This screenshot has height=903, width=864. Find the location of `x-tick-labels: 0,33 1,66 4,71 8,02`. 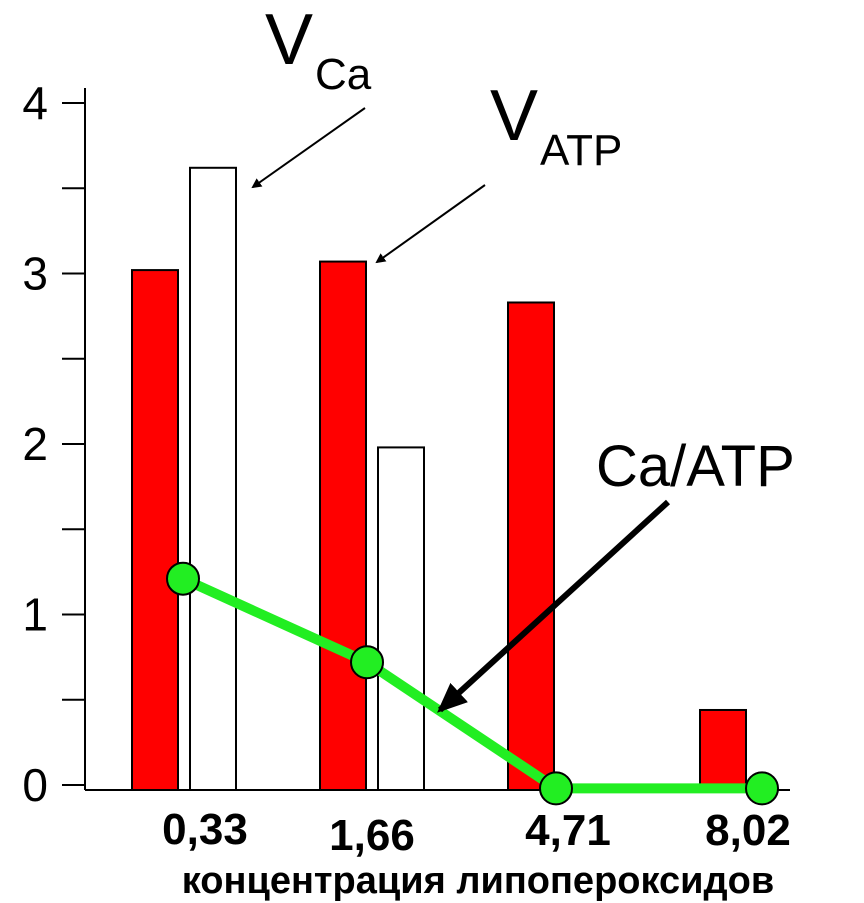

x-tick-labels: 0,33 1,66 4,71 8,02 is located at coordinates (476, 832).